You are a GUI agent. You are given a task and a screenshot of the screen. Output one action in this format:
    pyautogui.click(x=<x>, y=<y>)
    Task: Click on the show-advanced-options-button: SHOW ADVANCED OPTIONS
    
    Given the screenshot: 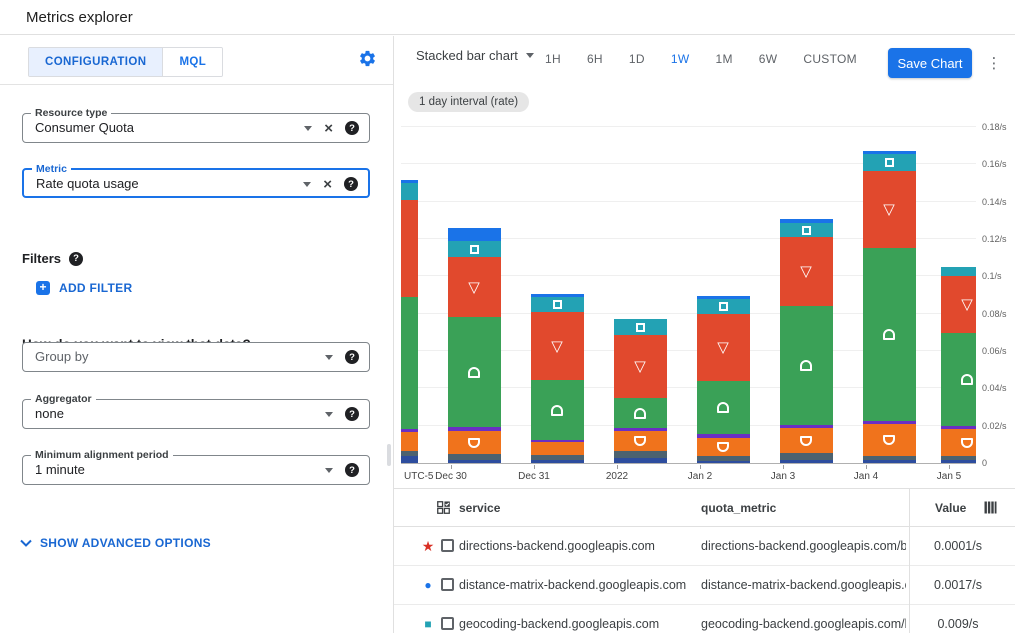 What is the action you would take?
    pyautogui.click(x=115, y=543)
    